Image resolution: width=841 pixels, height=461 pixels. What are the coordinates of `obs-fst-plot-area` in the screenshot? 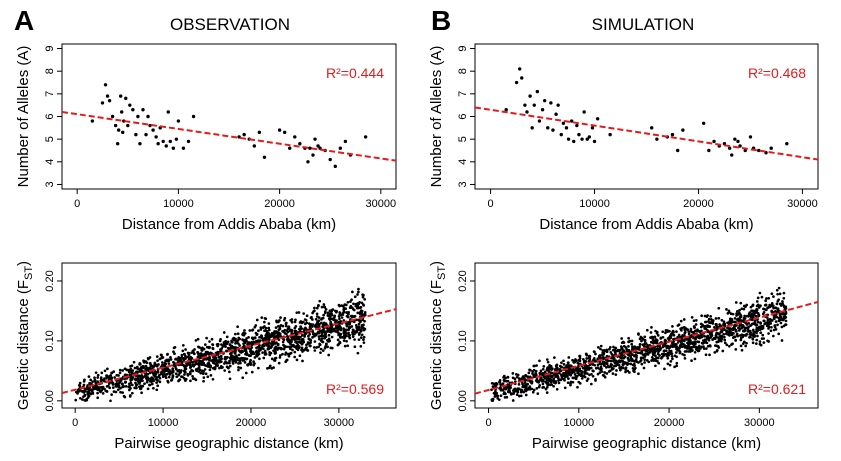 It's located at (229, 345).